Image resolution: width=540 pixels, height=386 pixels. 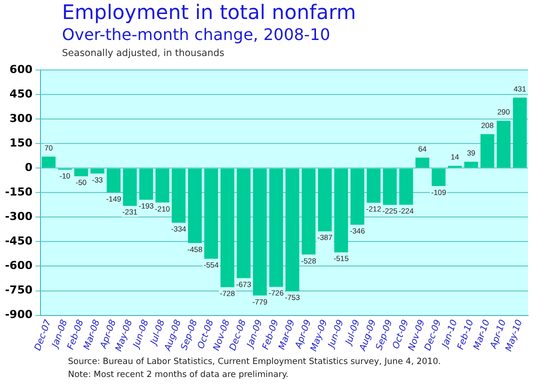 I want to click on chart-title: Employment in total nonfarm, so click(x=209, y=12).